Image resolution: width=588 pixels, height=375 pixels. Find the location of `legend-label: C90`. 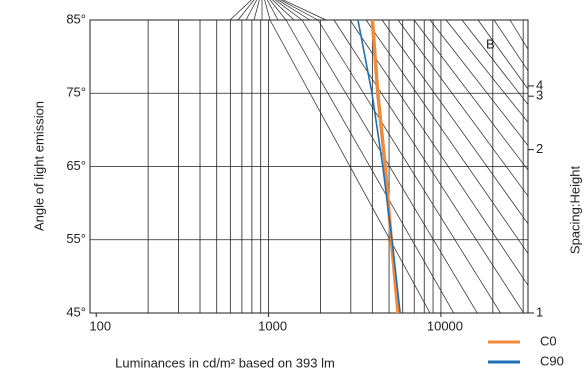

legend-label: C90 is located at coordinates (552, 360).